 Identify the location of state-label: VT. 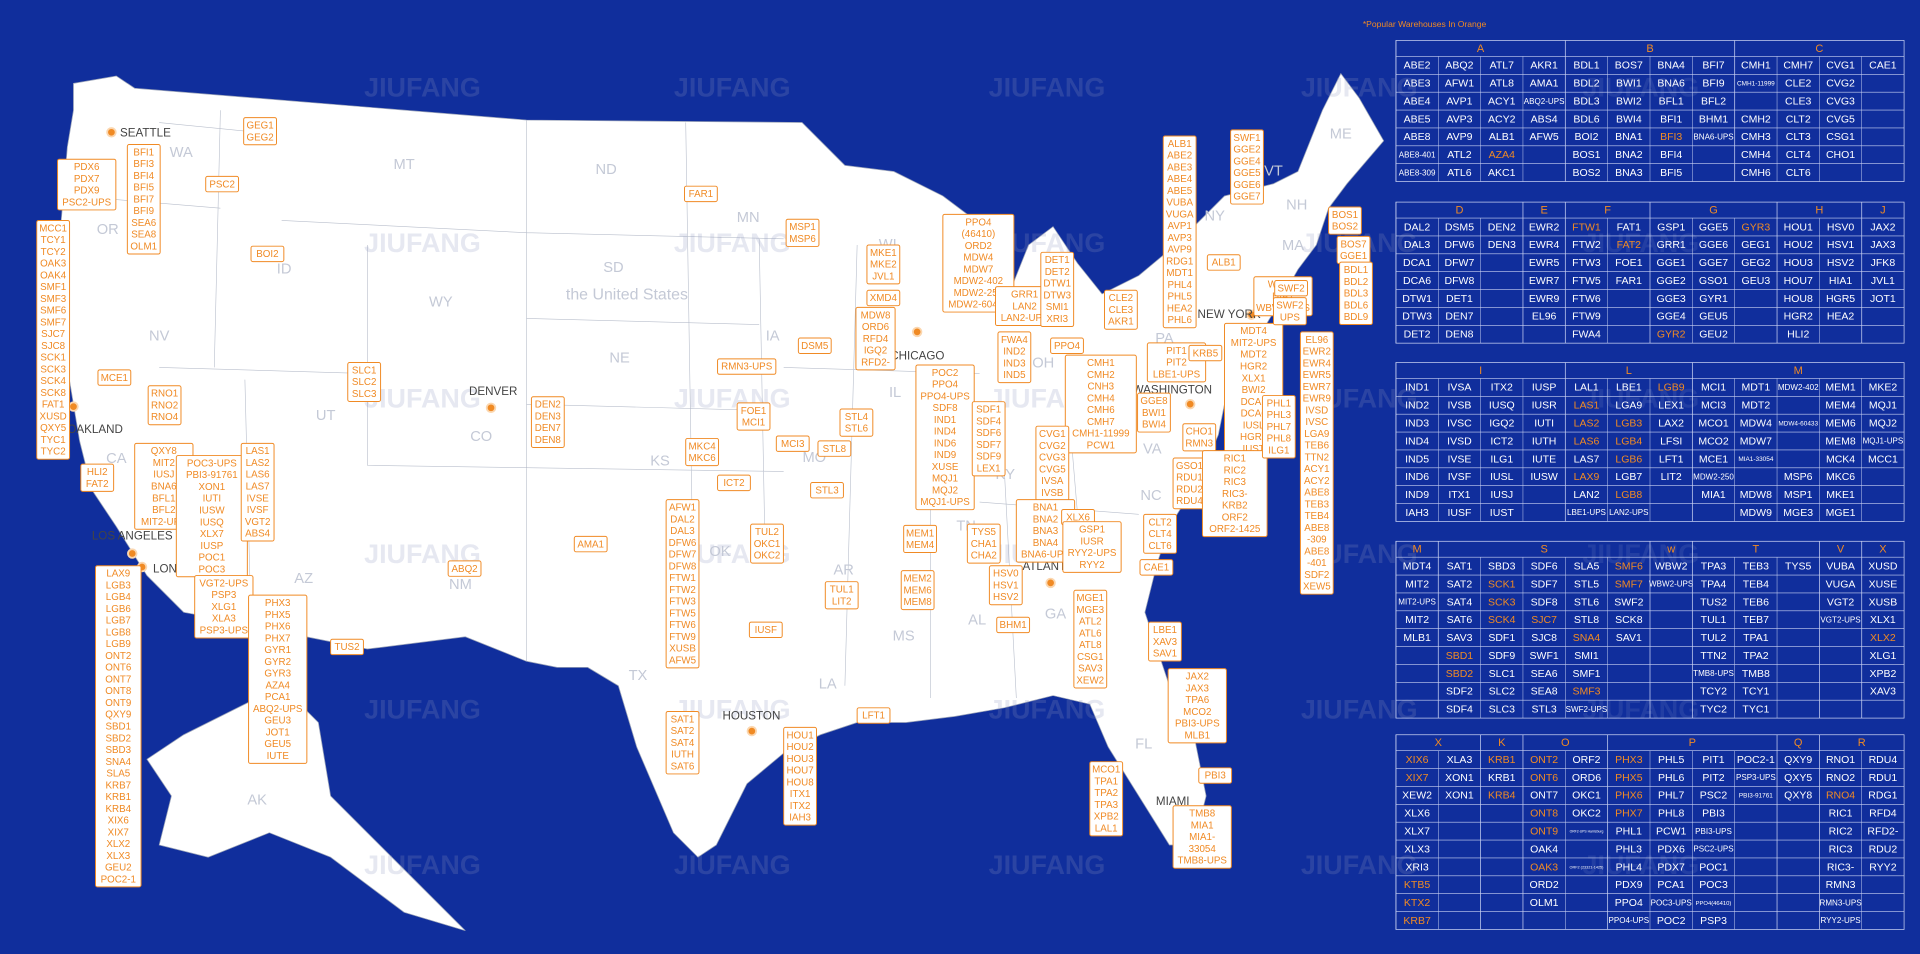
(1273, 171).